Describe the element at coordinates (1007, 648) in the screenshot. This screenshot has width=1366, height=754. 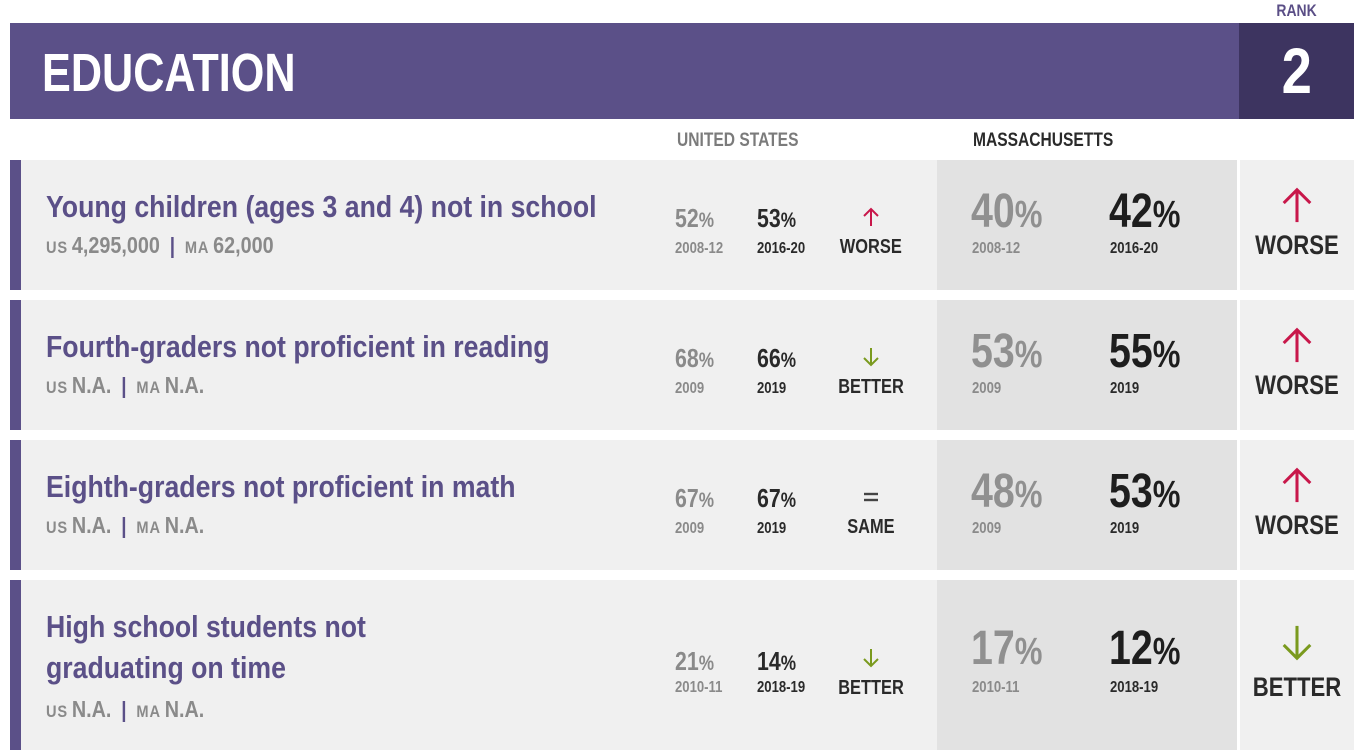
I see `ma-old-value: 17%` at that location.